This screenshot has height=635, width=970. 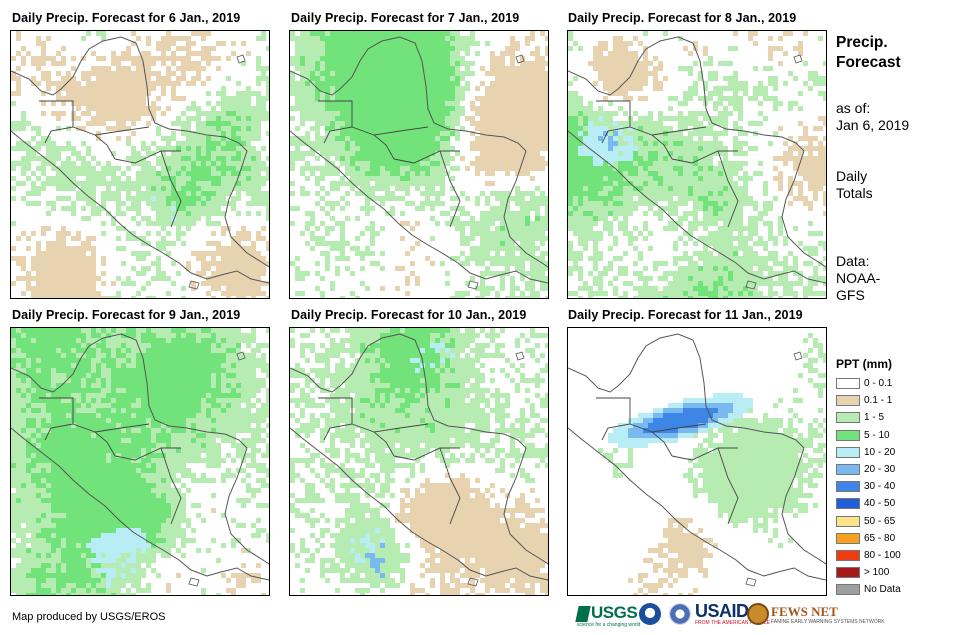 What do you see at coordinates (680, 614) in the screenshot?
I see `nasa-logo-icon` at bounding box center [680, 614].